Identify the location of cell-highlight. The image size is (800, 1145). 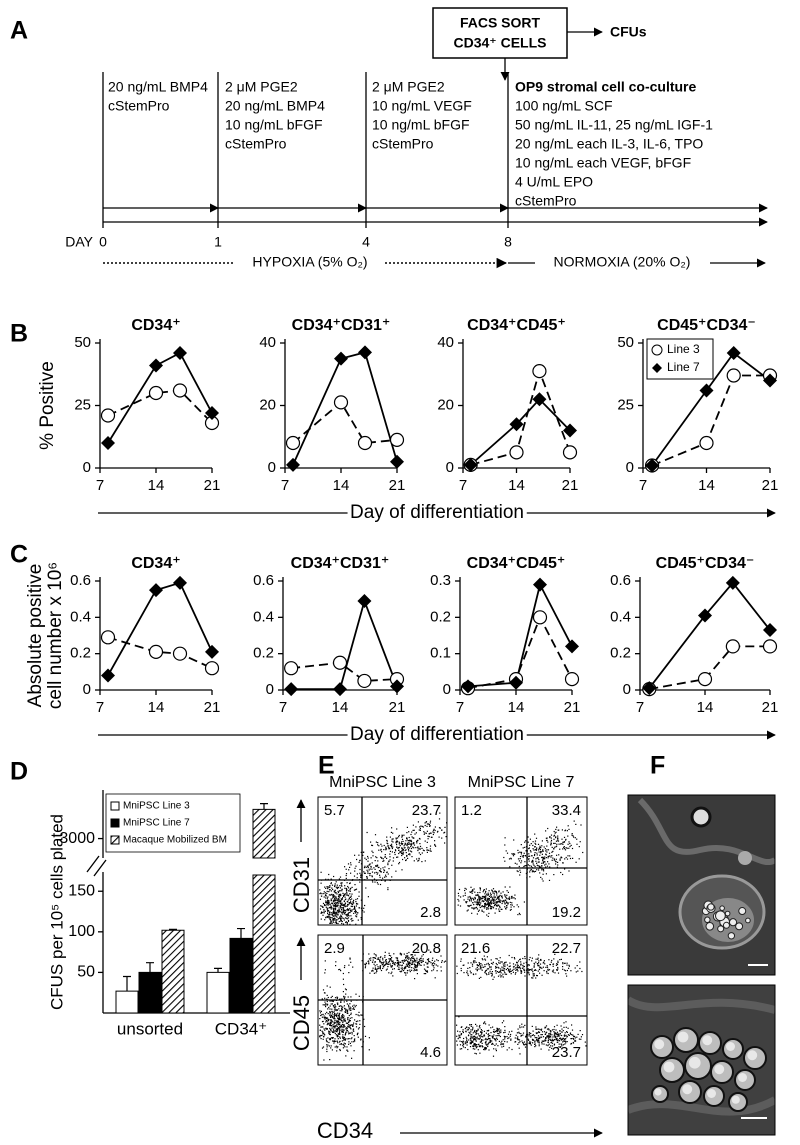
(711, 1093).